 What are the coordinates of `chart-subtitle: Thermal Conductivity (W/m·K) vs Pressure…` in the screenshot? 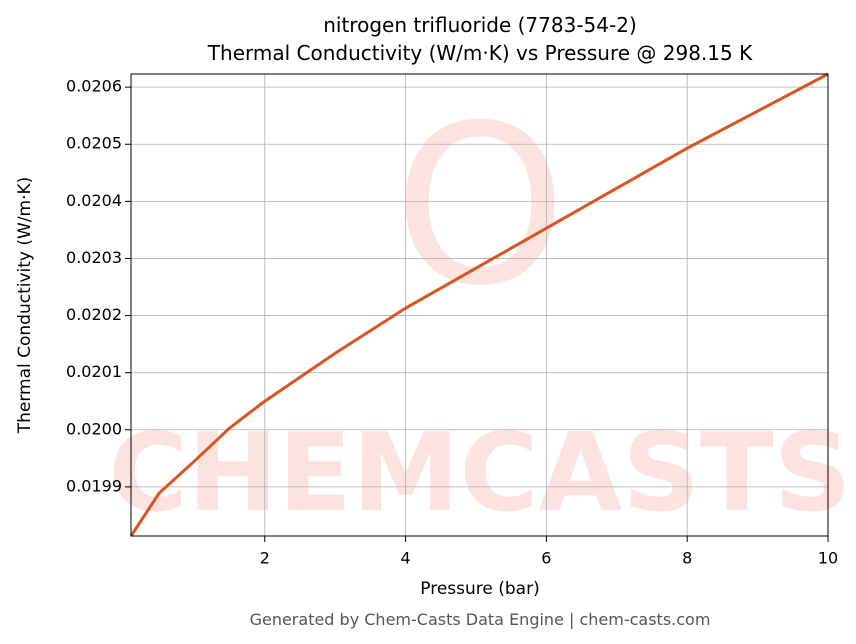 It's located at (480, 53).